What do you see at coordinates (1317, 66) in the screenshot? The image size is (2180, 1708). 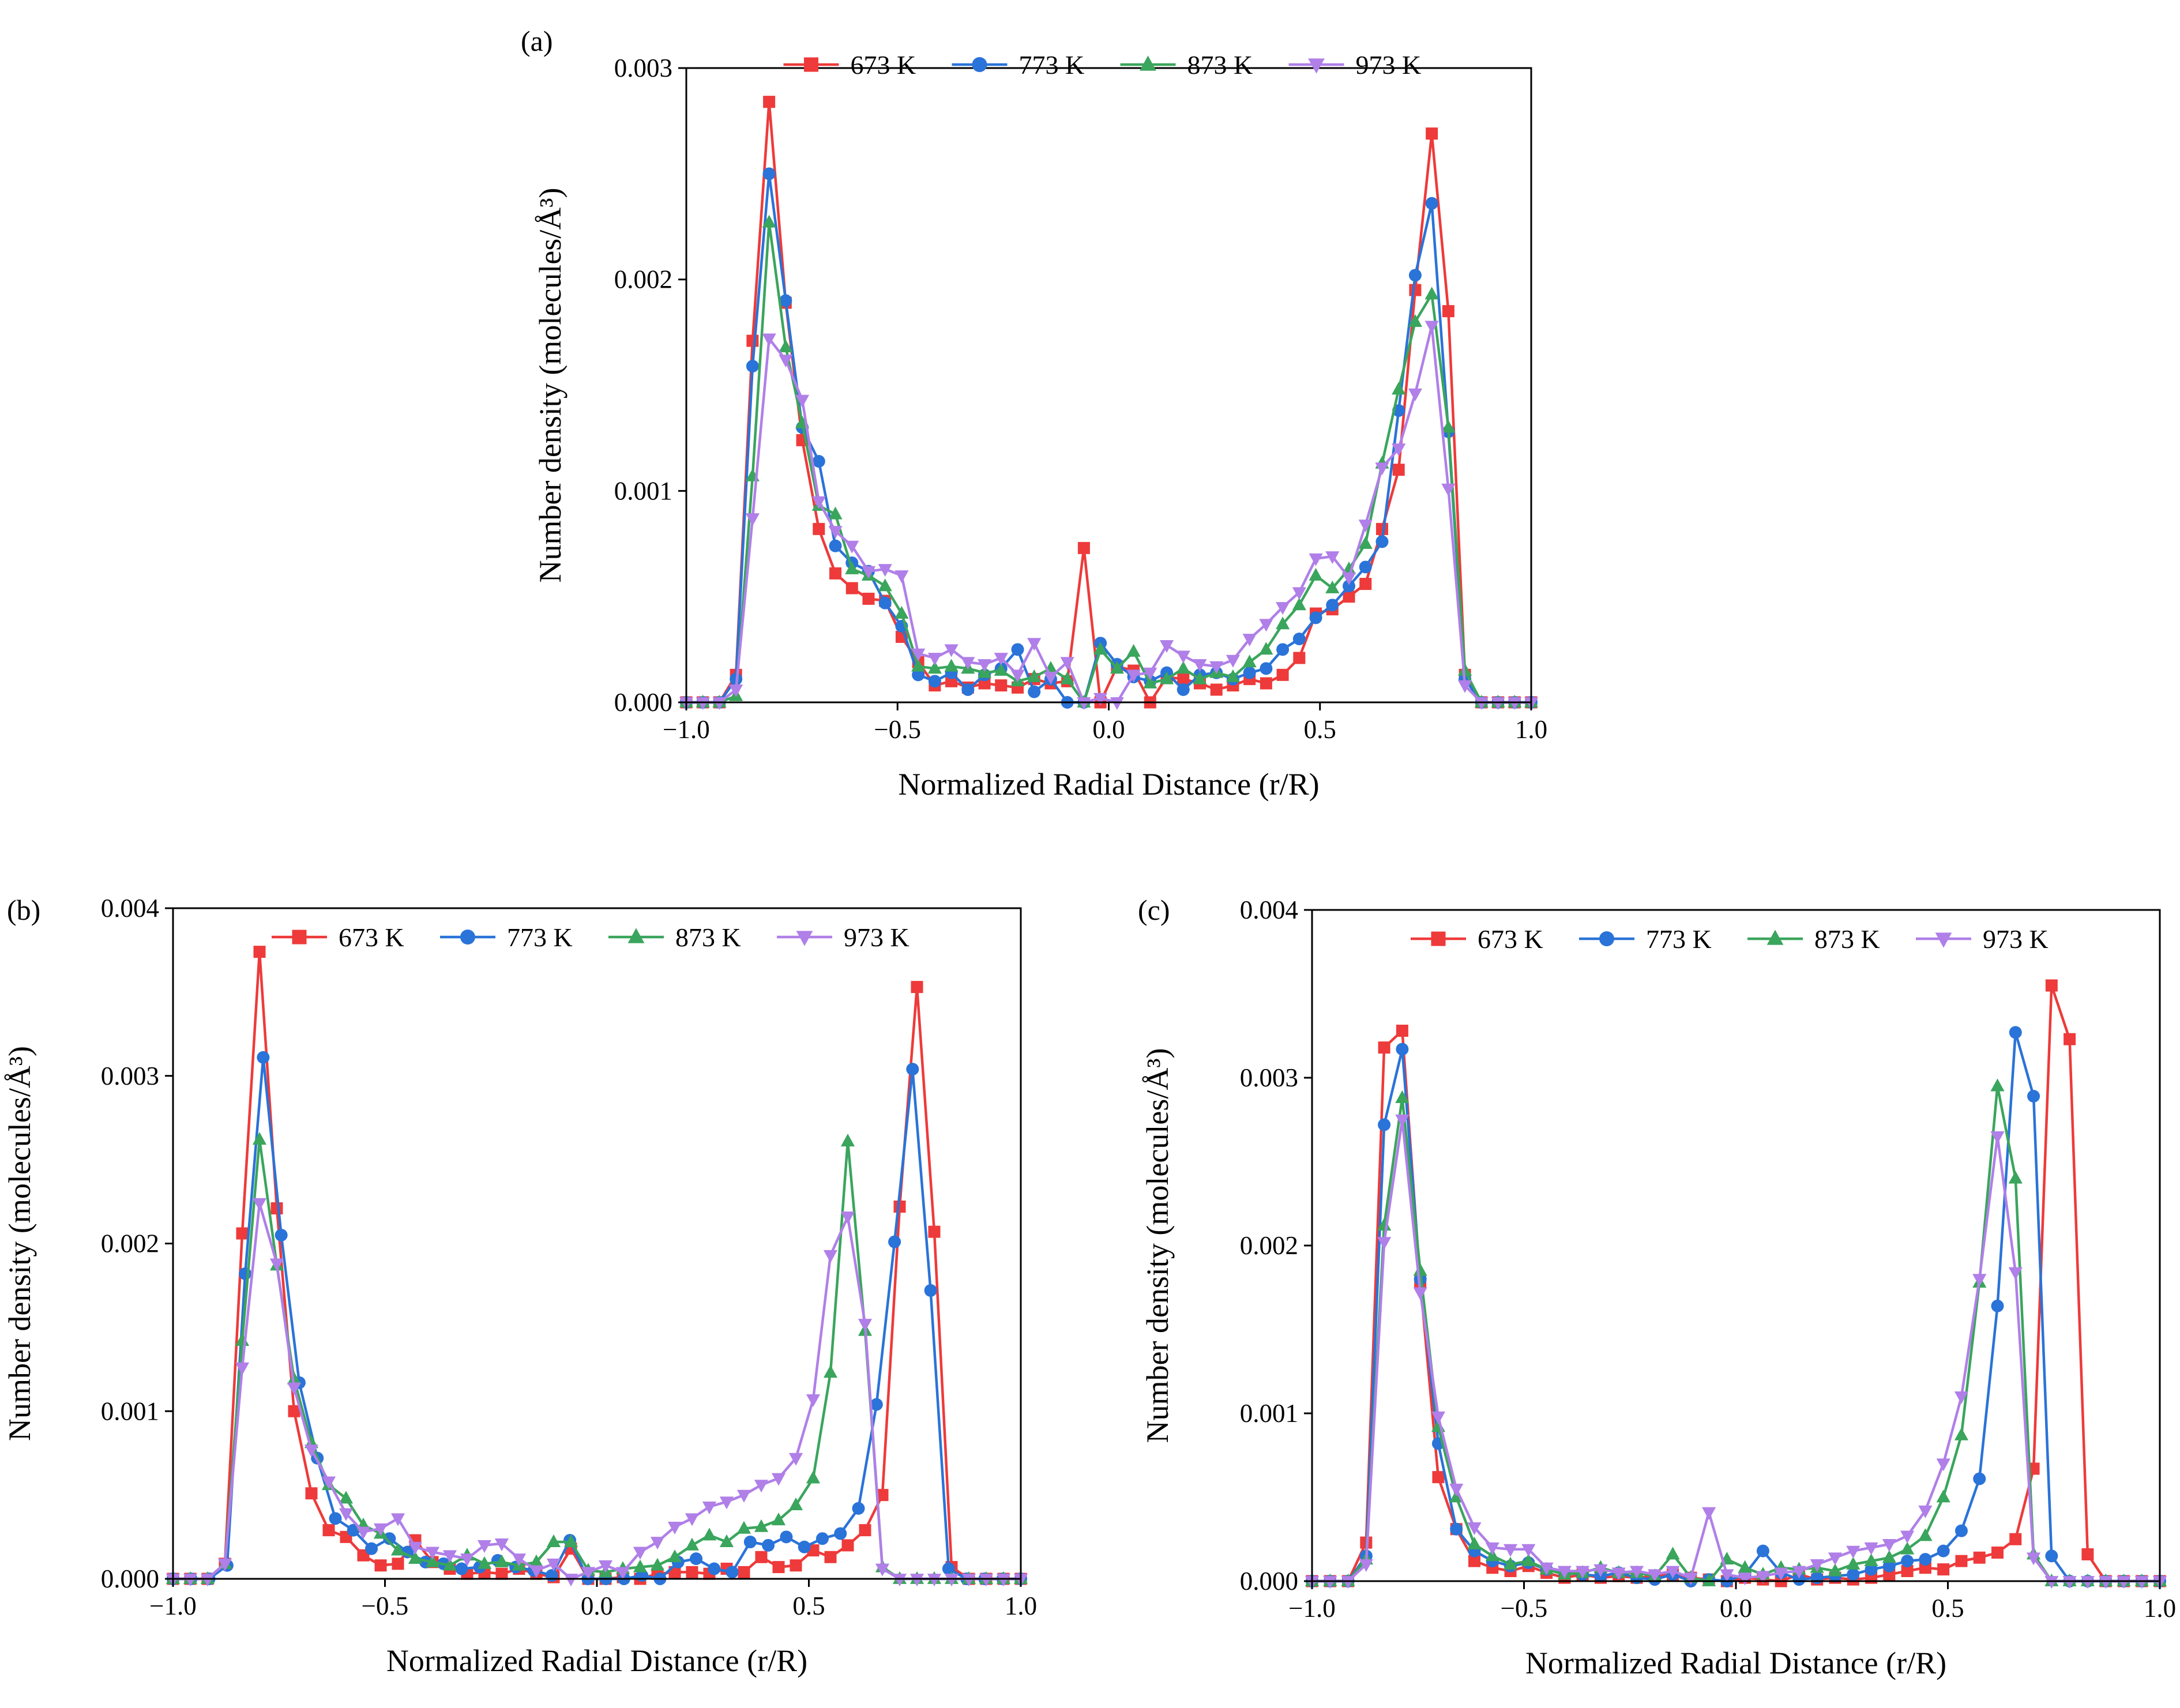 I see `legend-marker` at bounding box center [1317, 66].